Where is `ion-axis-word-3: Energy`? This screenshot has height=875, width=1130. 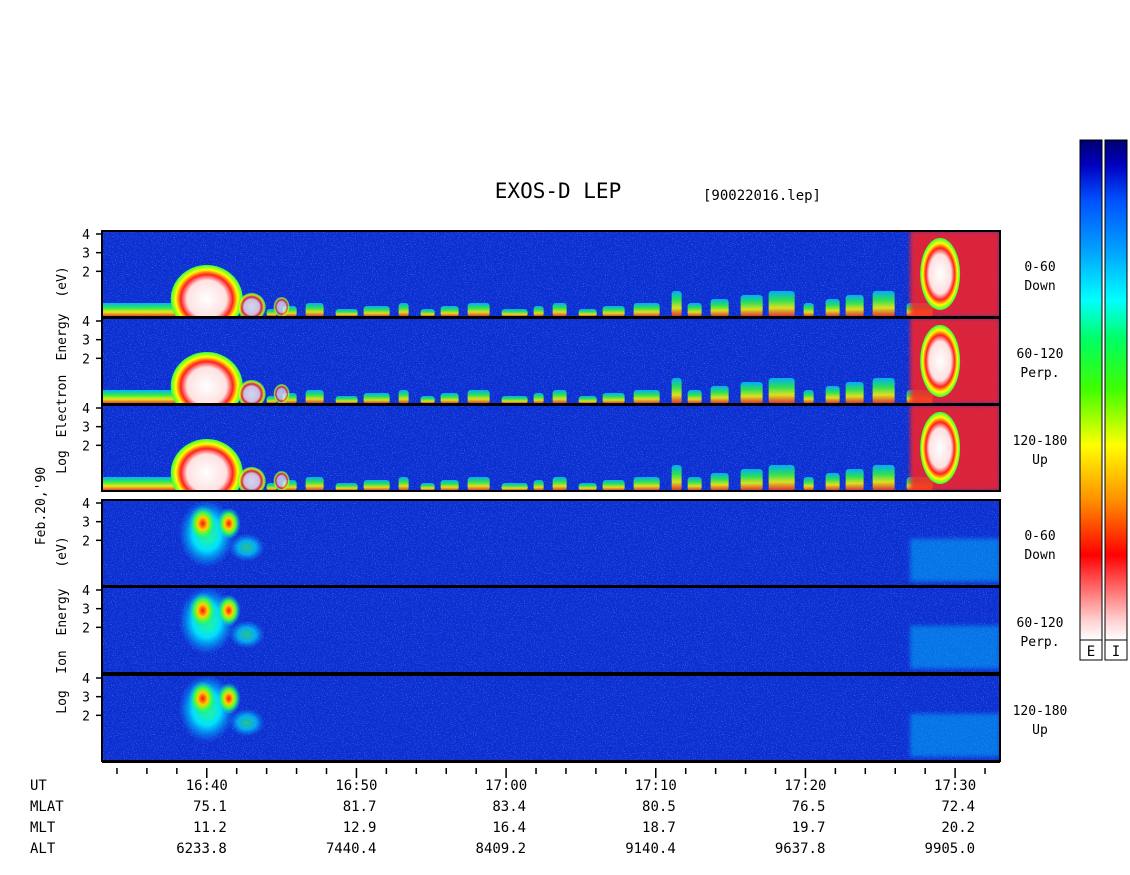
ion-axis-word-3: Energy is located at coordinates (62, 611).